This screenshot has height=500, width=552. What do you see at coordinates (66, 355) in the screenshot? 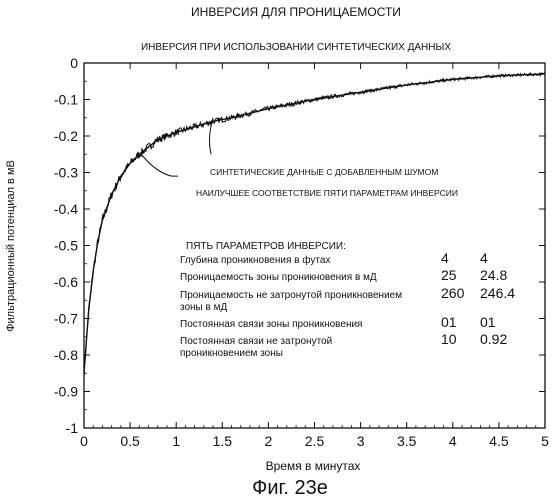
I see `y-tick-label: -0.8` at bounding box center [66, 355].